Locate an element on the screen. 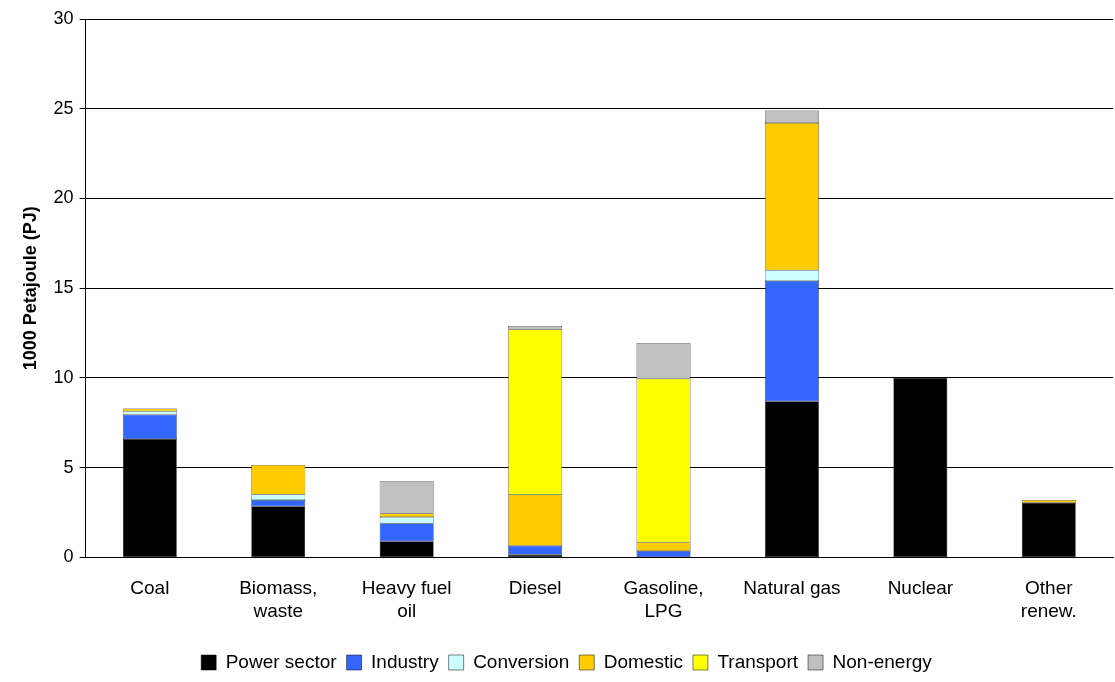  x-tick-label: Gasoline, LPG is located at coordinates (663, 599).